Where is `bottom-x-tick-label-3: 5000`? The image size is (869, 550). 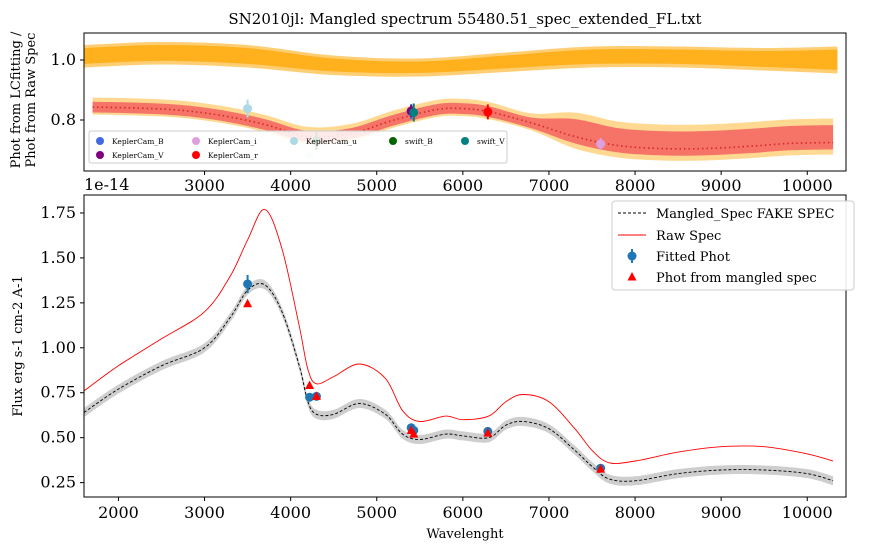 bottom-x-tick-label-3: 5000 is located at coordinates (376, 512).